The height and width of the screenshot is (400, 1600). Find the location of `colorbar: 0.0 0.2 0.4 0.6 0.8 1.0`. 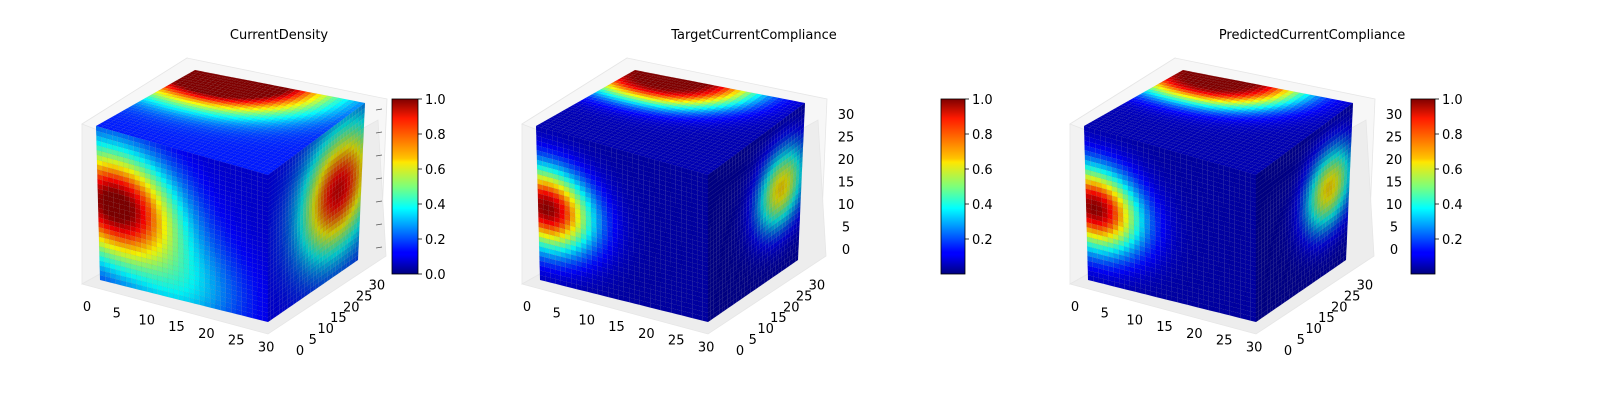

colorbar: 0.0 0.2 0.4 0.6 0.8 1.0 is located at coordinates (418, 188).